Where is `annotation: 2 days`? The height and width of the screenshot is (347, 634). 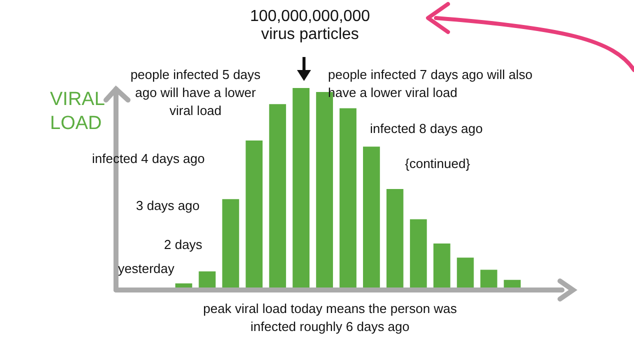 annotation: 2 days is located at coordinates (184, 245).